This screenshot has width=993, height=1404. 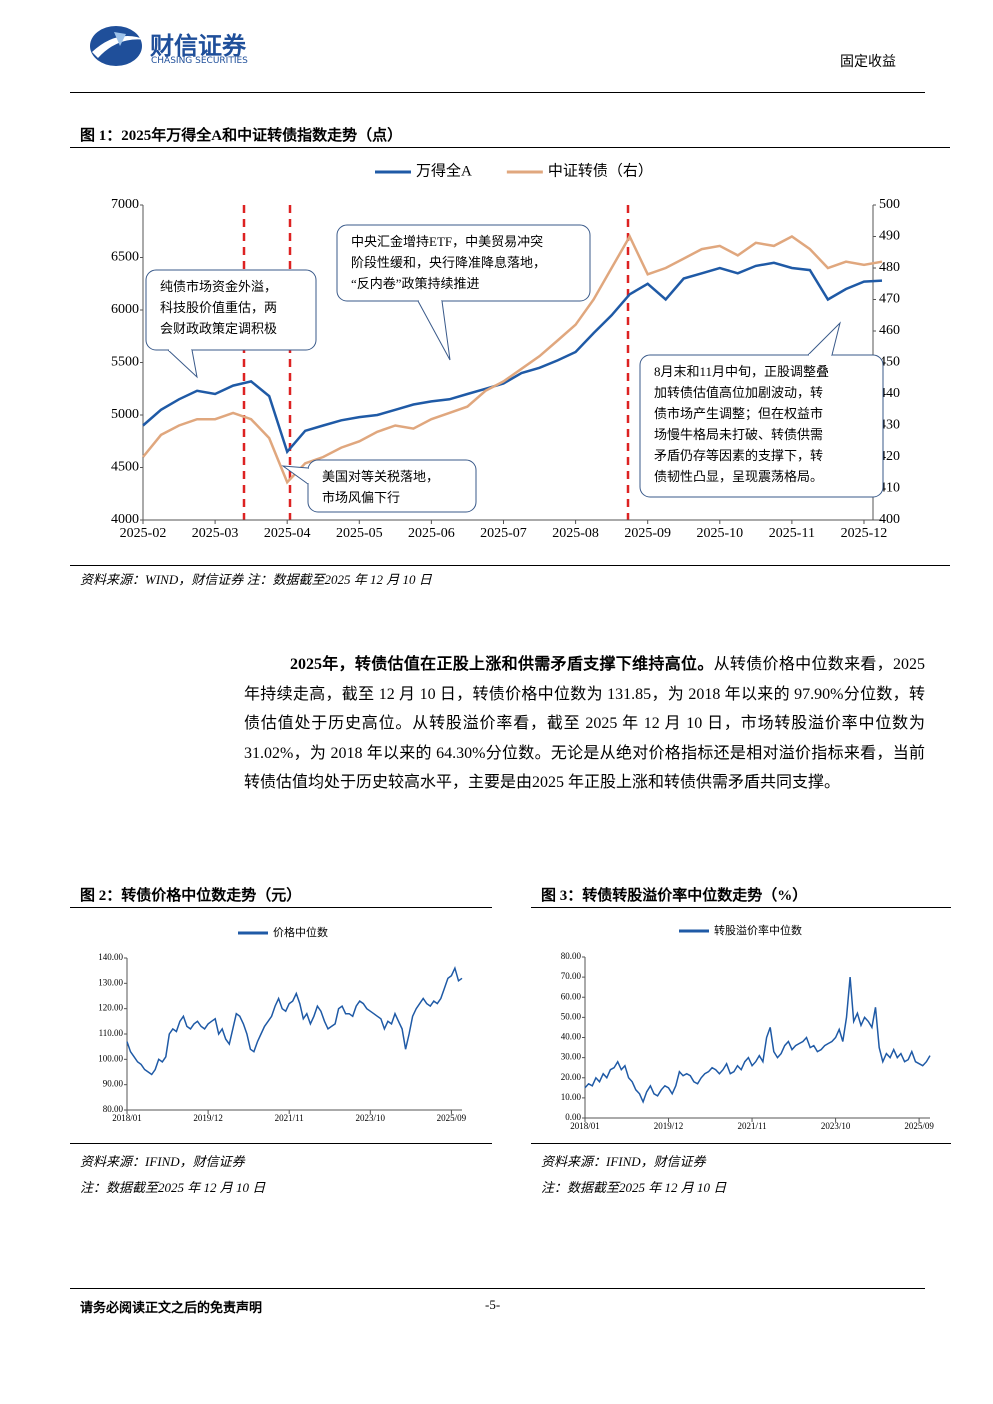 What do you see at coordinates (497, 92) in the screenshot?
I see `header-rule` at bounding box center [497, 92].